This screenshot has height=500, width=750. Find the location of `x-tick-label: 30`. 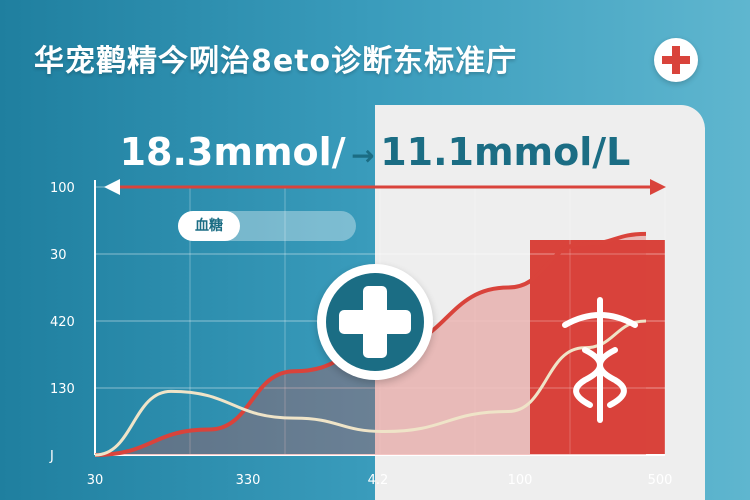

x-tick-label: 30 is located at coordinates (95, 480).